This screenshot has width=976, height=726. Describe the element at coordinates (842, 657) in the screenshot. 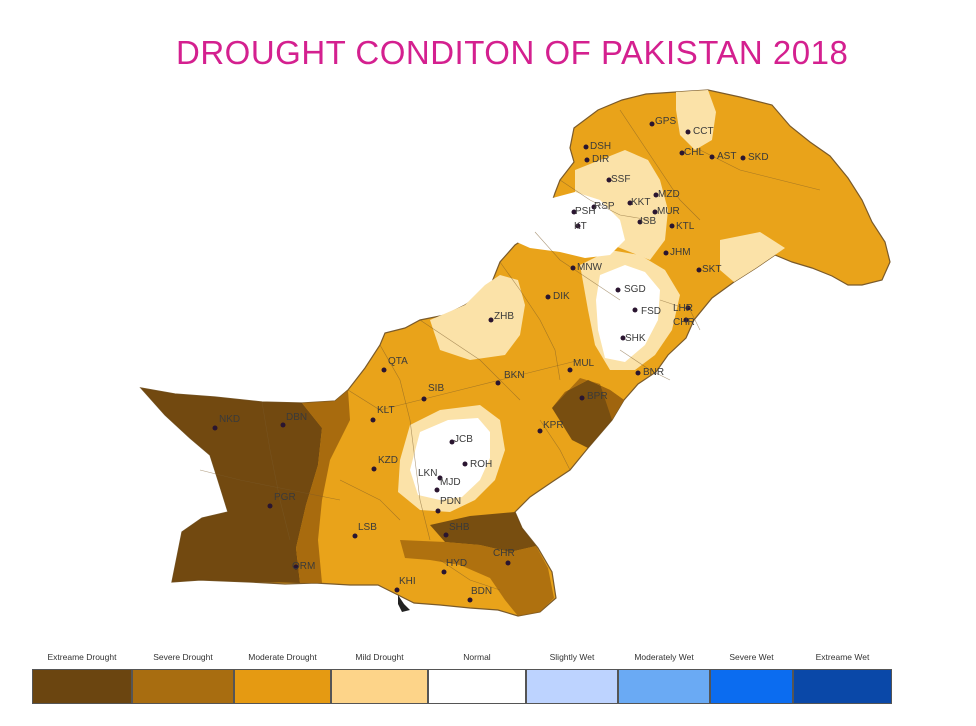

I see `legend-label: Extreame Wet` at that location.